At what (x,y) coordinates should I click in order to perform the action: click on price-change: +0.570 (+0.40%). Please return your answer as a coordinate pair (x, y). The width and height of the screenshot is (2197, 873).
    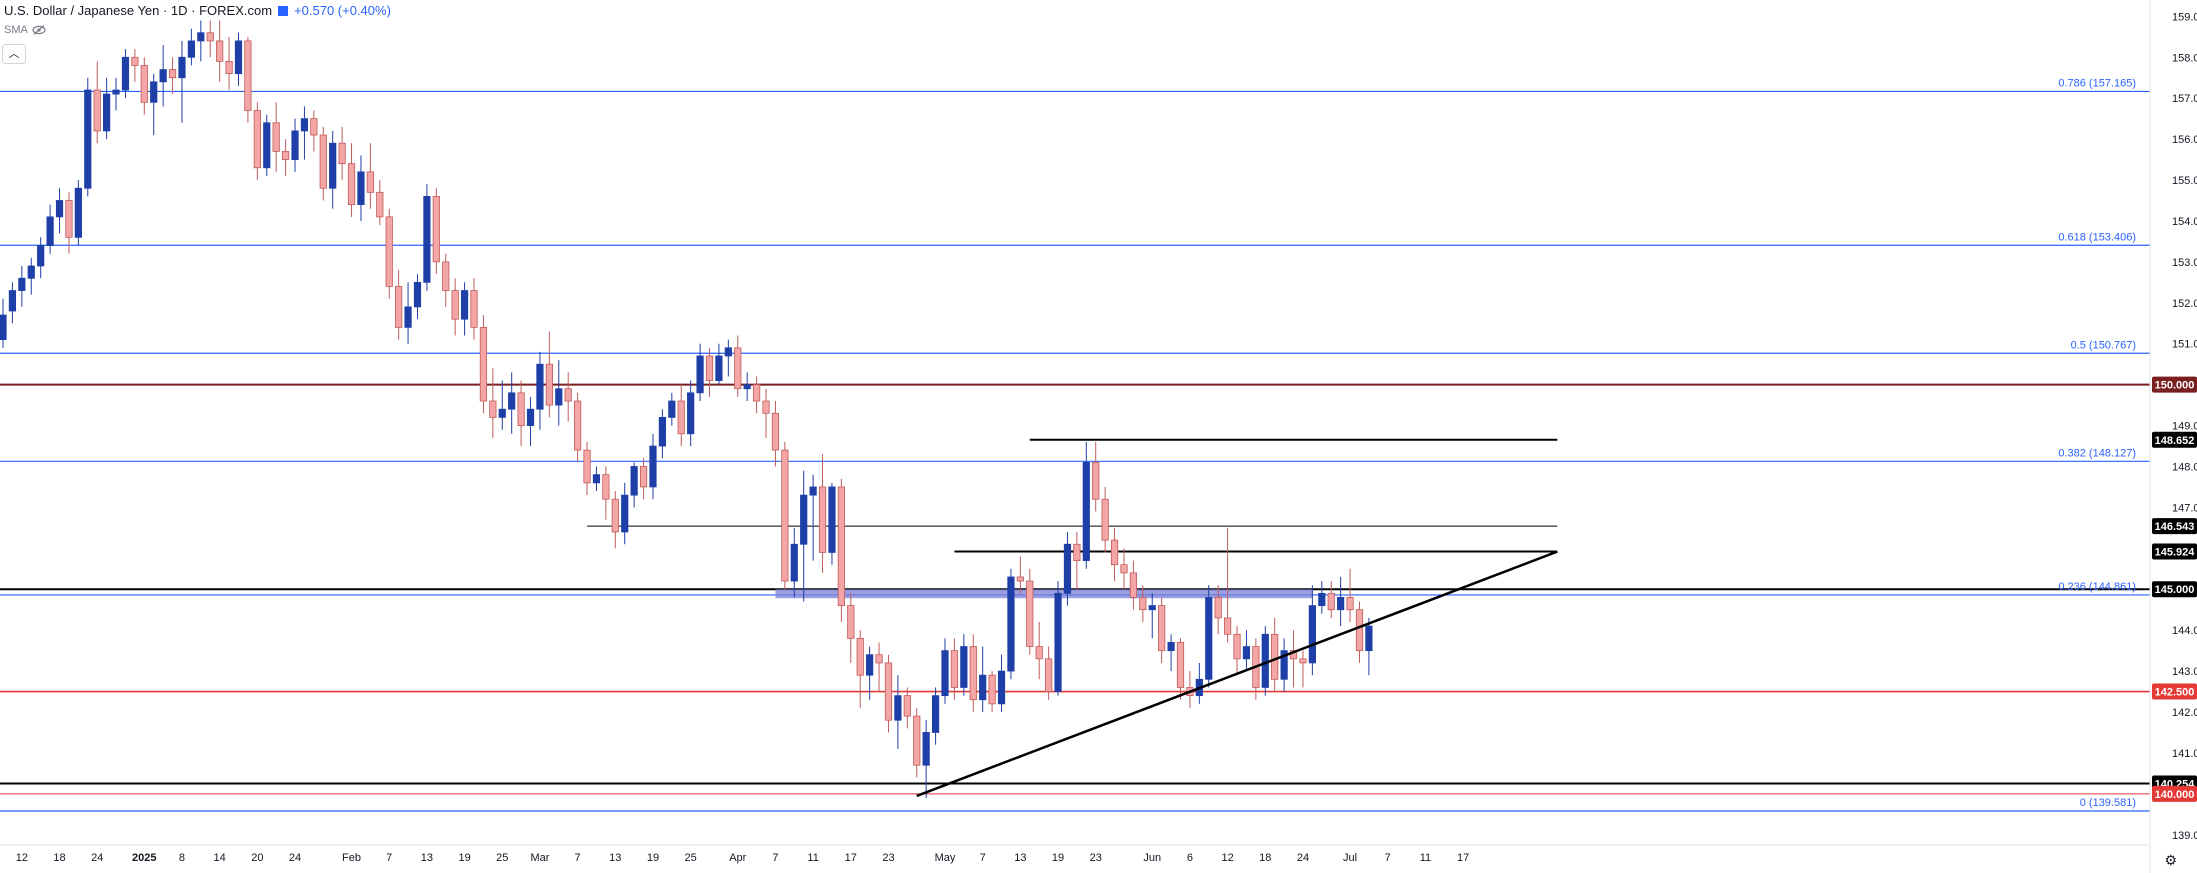
    Looking at the image, I should click on (342, 10).